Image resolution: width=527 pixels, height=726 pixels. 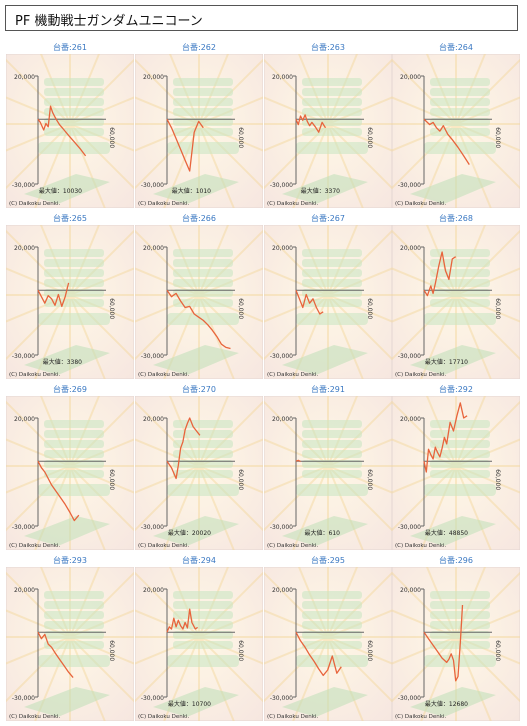 I want to click on chart-title: 台番:270, so click(x=199, y=389).